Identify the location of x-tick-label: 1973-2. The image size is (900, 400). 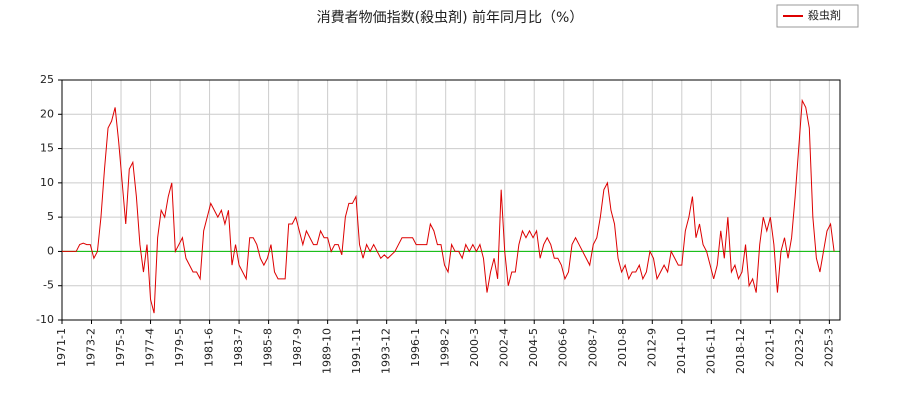
(91, 347).